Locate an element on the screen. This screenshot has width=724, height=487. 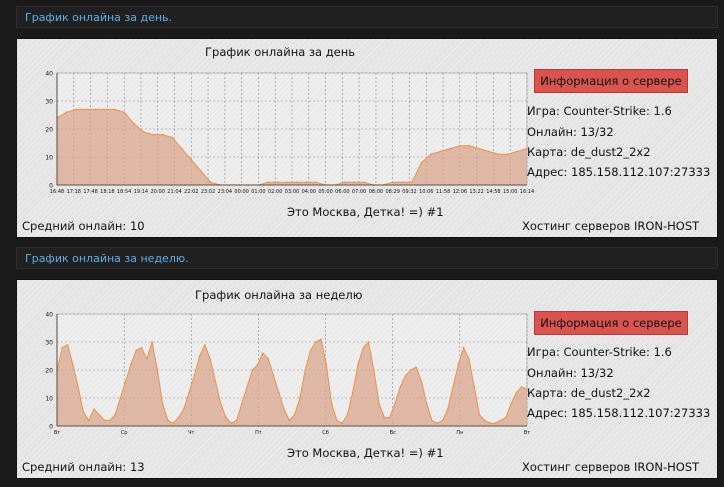
week-ytick-label: 0 is located at coordinates (51, 427).